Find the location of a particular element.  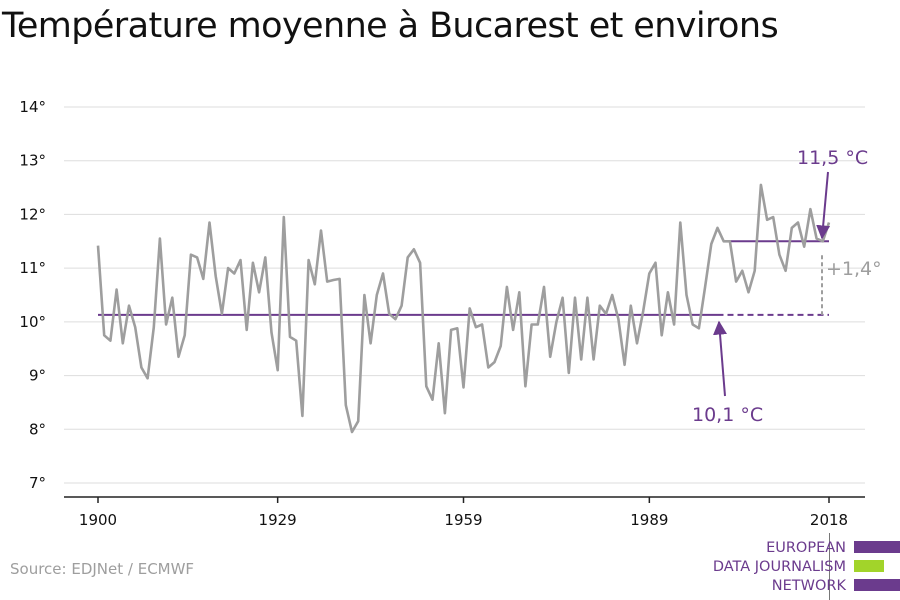

logo-line-3: NETWORK is located at coordinates (808, 586).